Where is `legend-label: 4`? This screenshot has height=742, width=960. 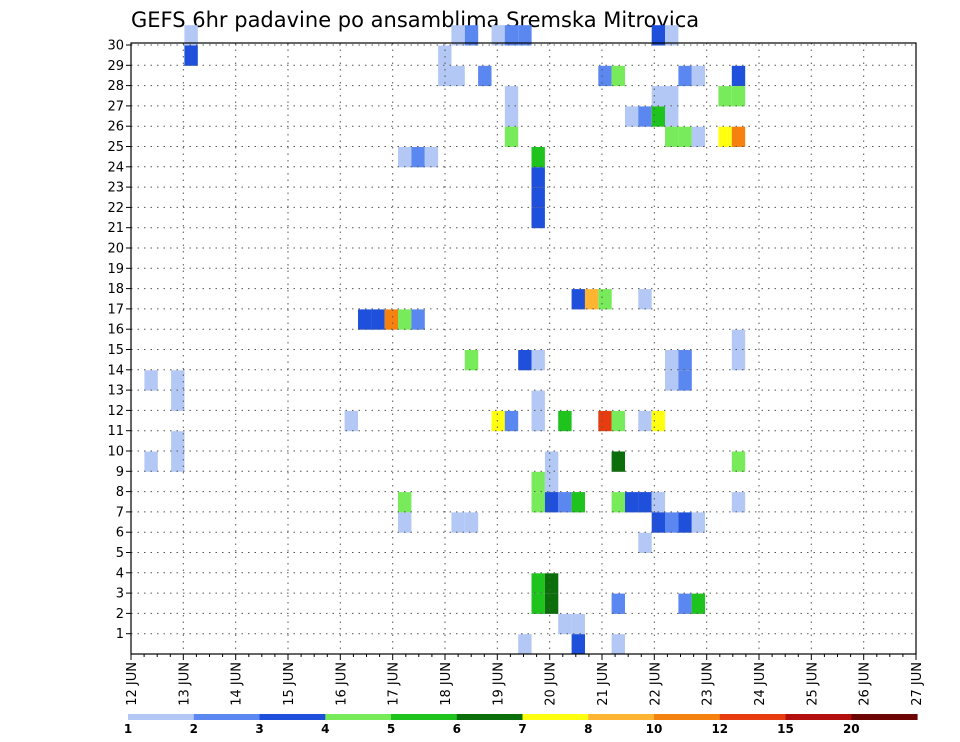
legend-label: 4 is located at coordinates (325, 729).